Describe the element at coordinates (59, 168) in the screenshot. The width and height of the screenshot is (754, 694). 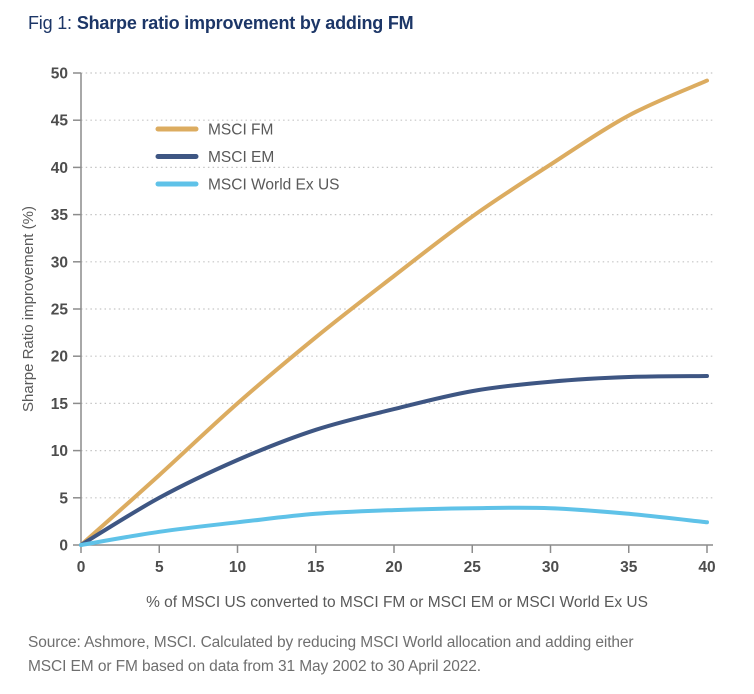
I see `y-tick-label-40: 40` at that location.